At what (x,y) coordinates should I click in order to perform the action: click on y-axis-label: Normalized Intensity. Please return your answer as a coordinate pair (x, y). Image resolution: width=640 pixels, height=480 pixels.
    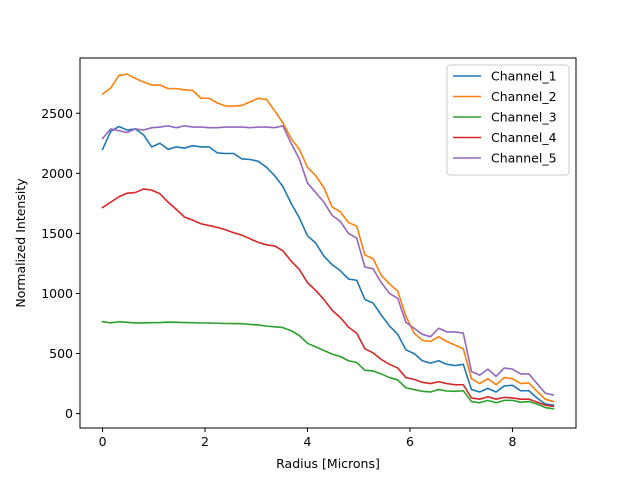
    Looking at the image, I should click on (20, 243).